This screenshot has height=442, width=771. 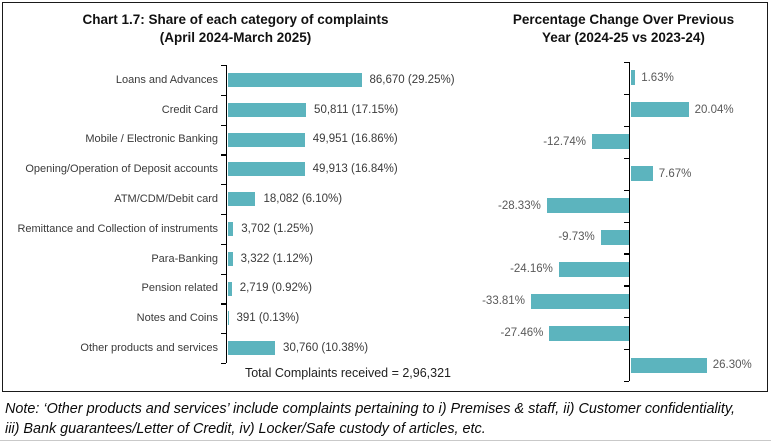 I want to click on value-label: -24.16%, so click(x=531, y=269).